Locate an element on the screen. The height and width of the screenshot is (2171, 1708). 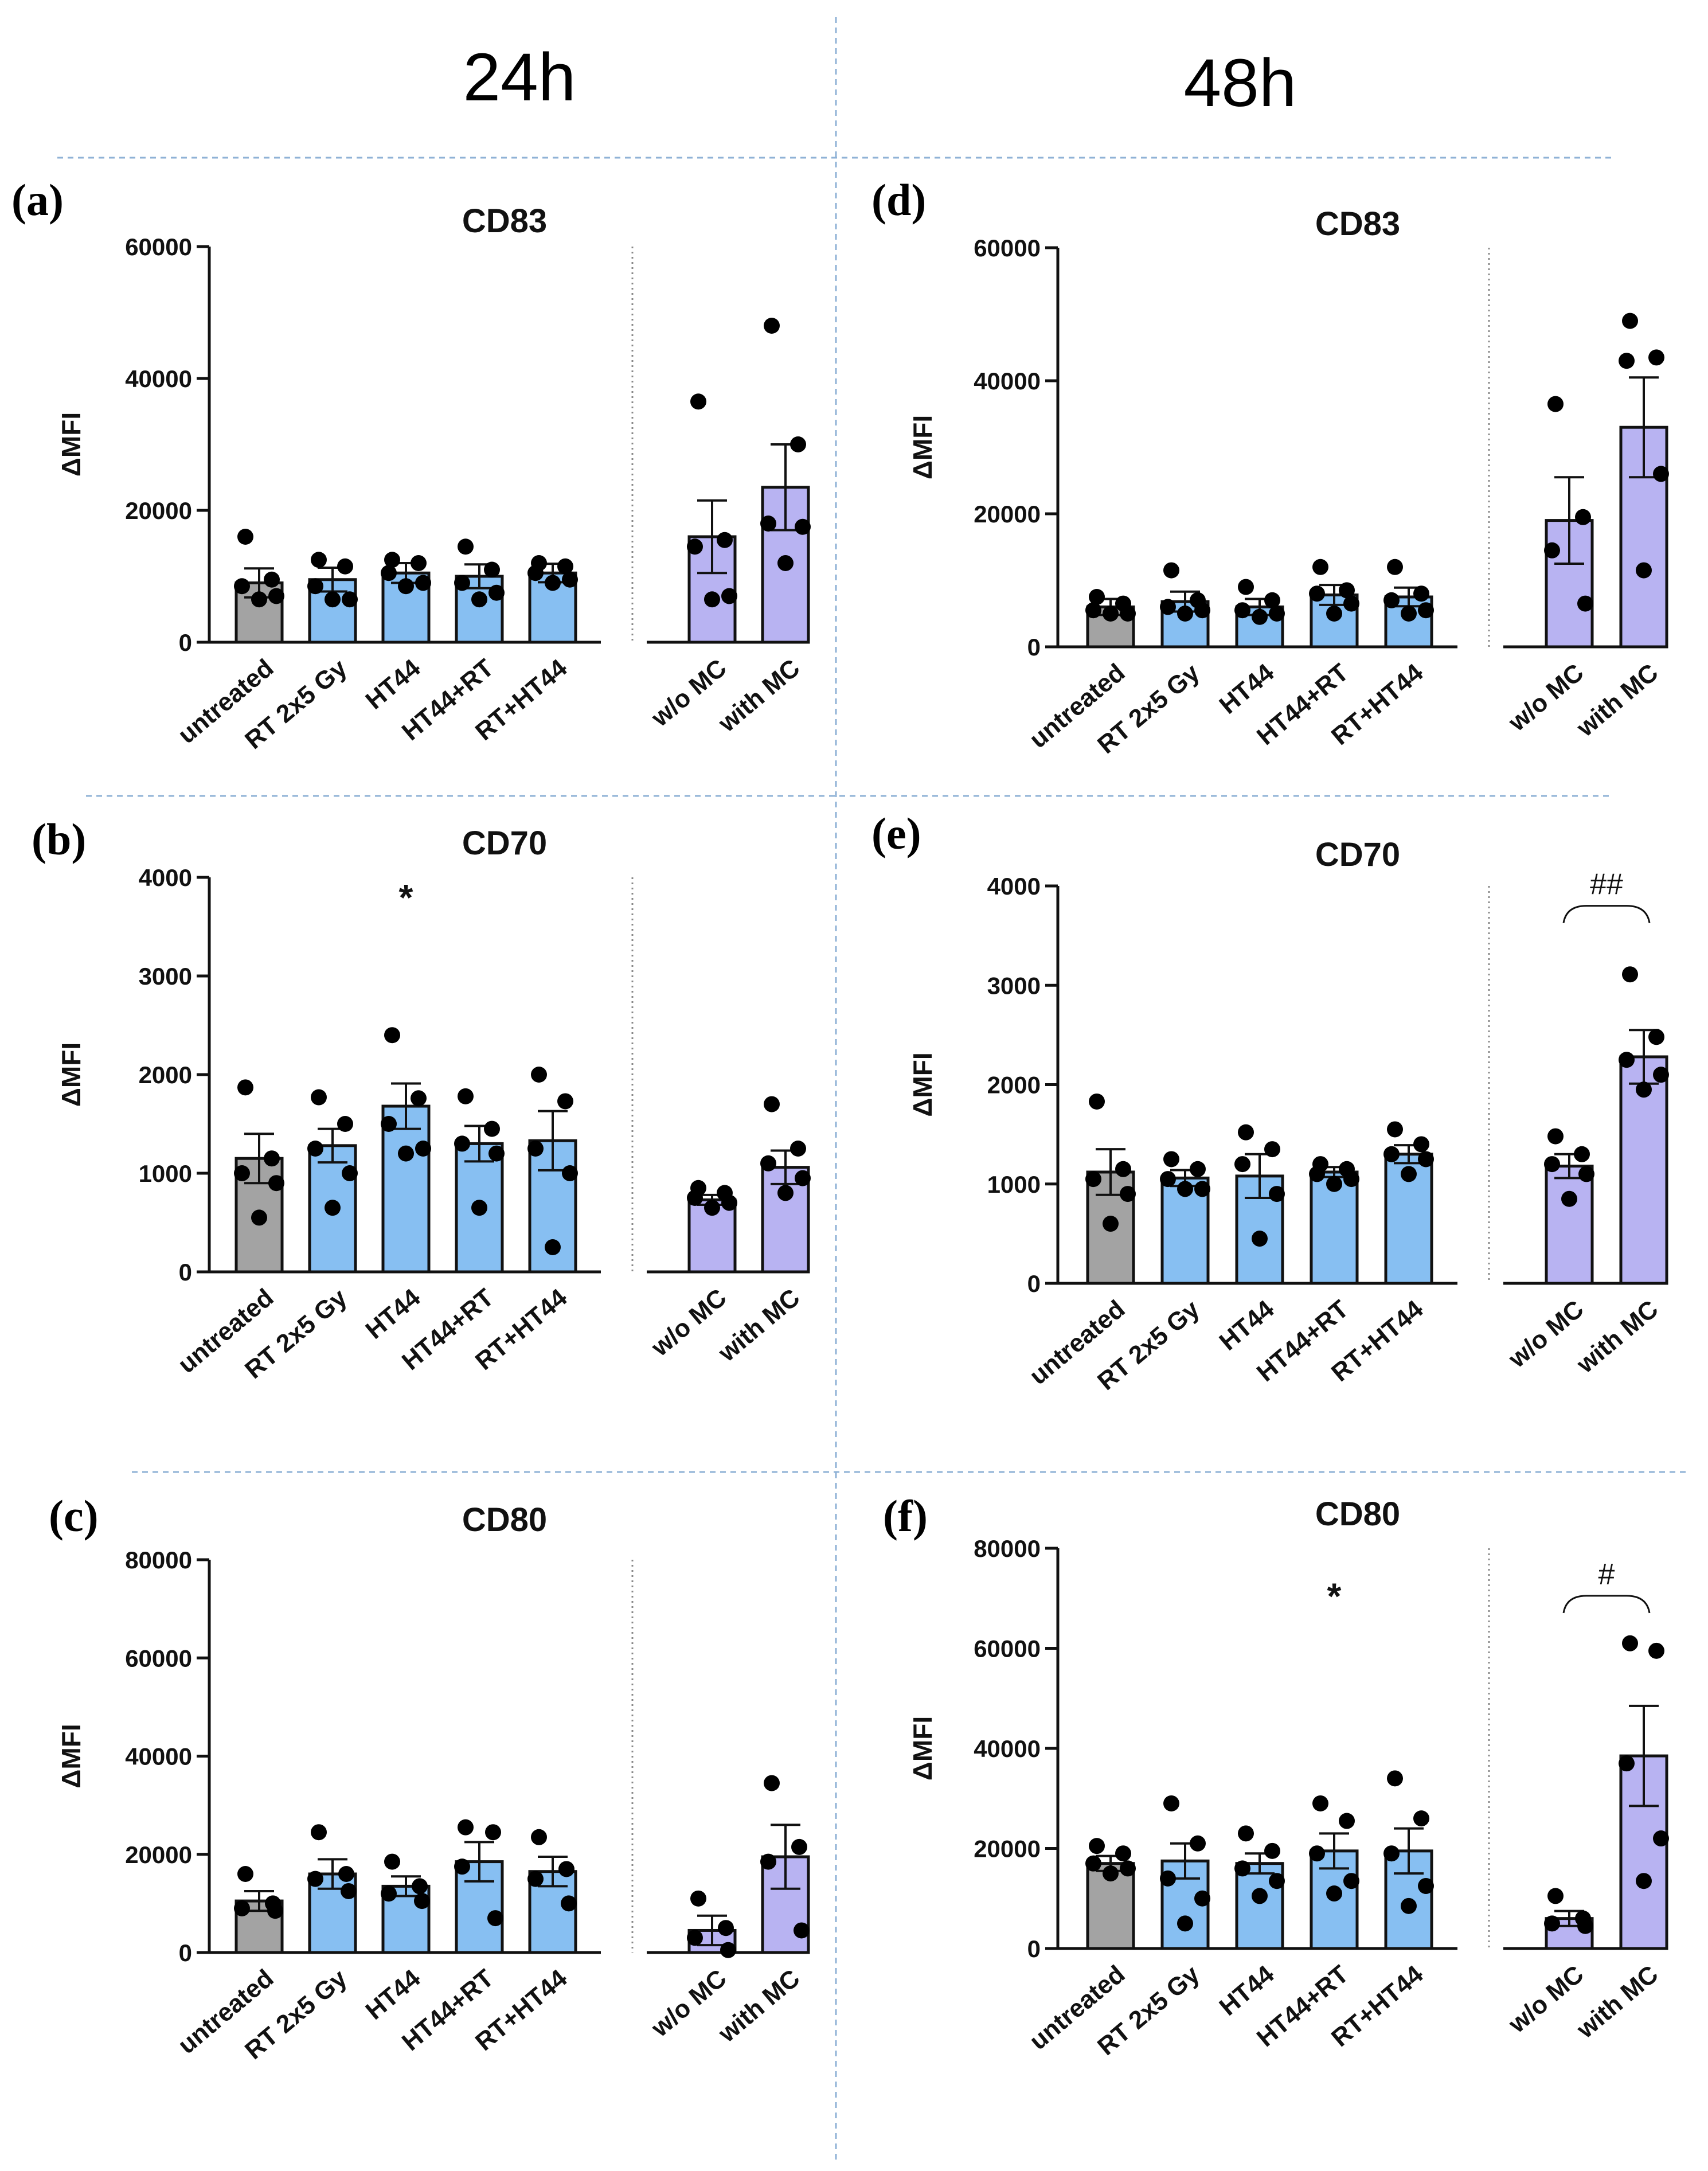
bar-w-o-mc is located at coordinates (1569, 1225).